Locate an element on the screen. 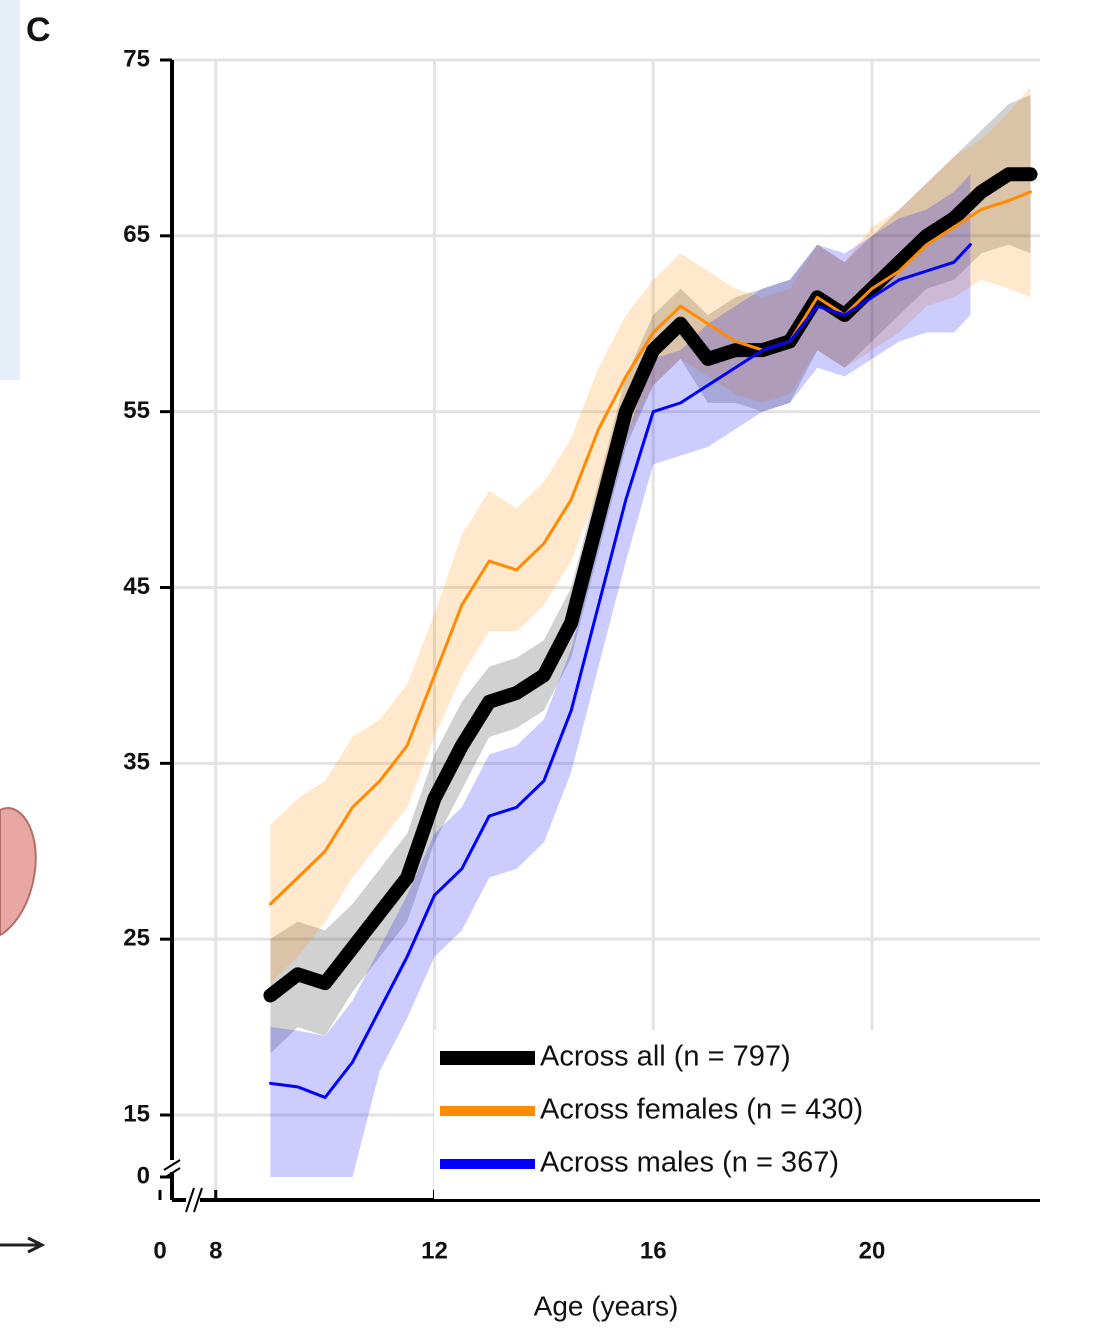 The width and height of the screenshot is (1096, 1336). y-tick-label: 45 is located at coordinates (136, 586).